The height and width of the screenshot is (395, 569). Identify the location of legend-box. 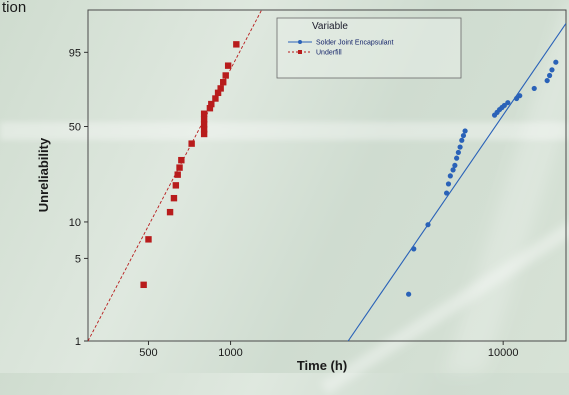
(369, 48).